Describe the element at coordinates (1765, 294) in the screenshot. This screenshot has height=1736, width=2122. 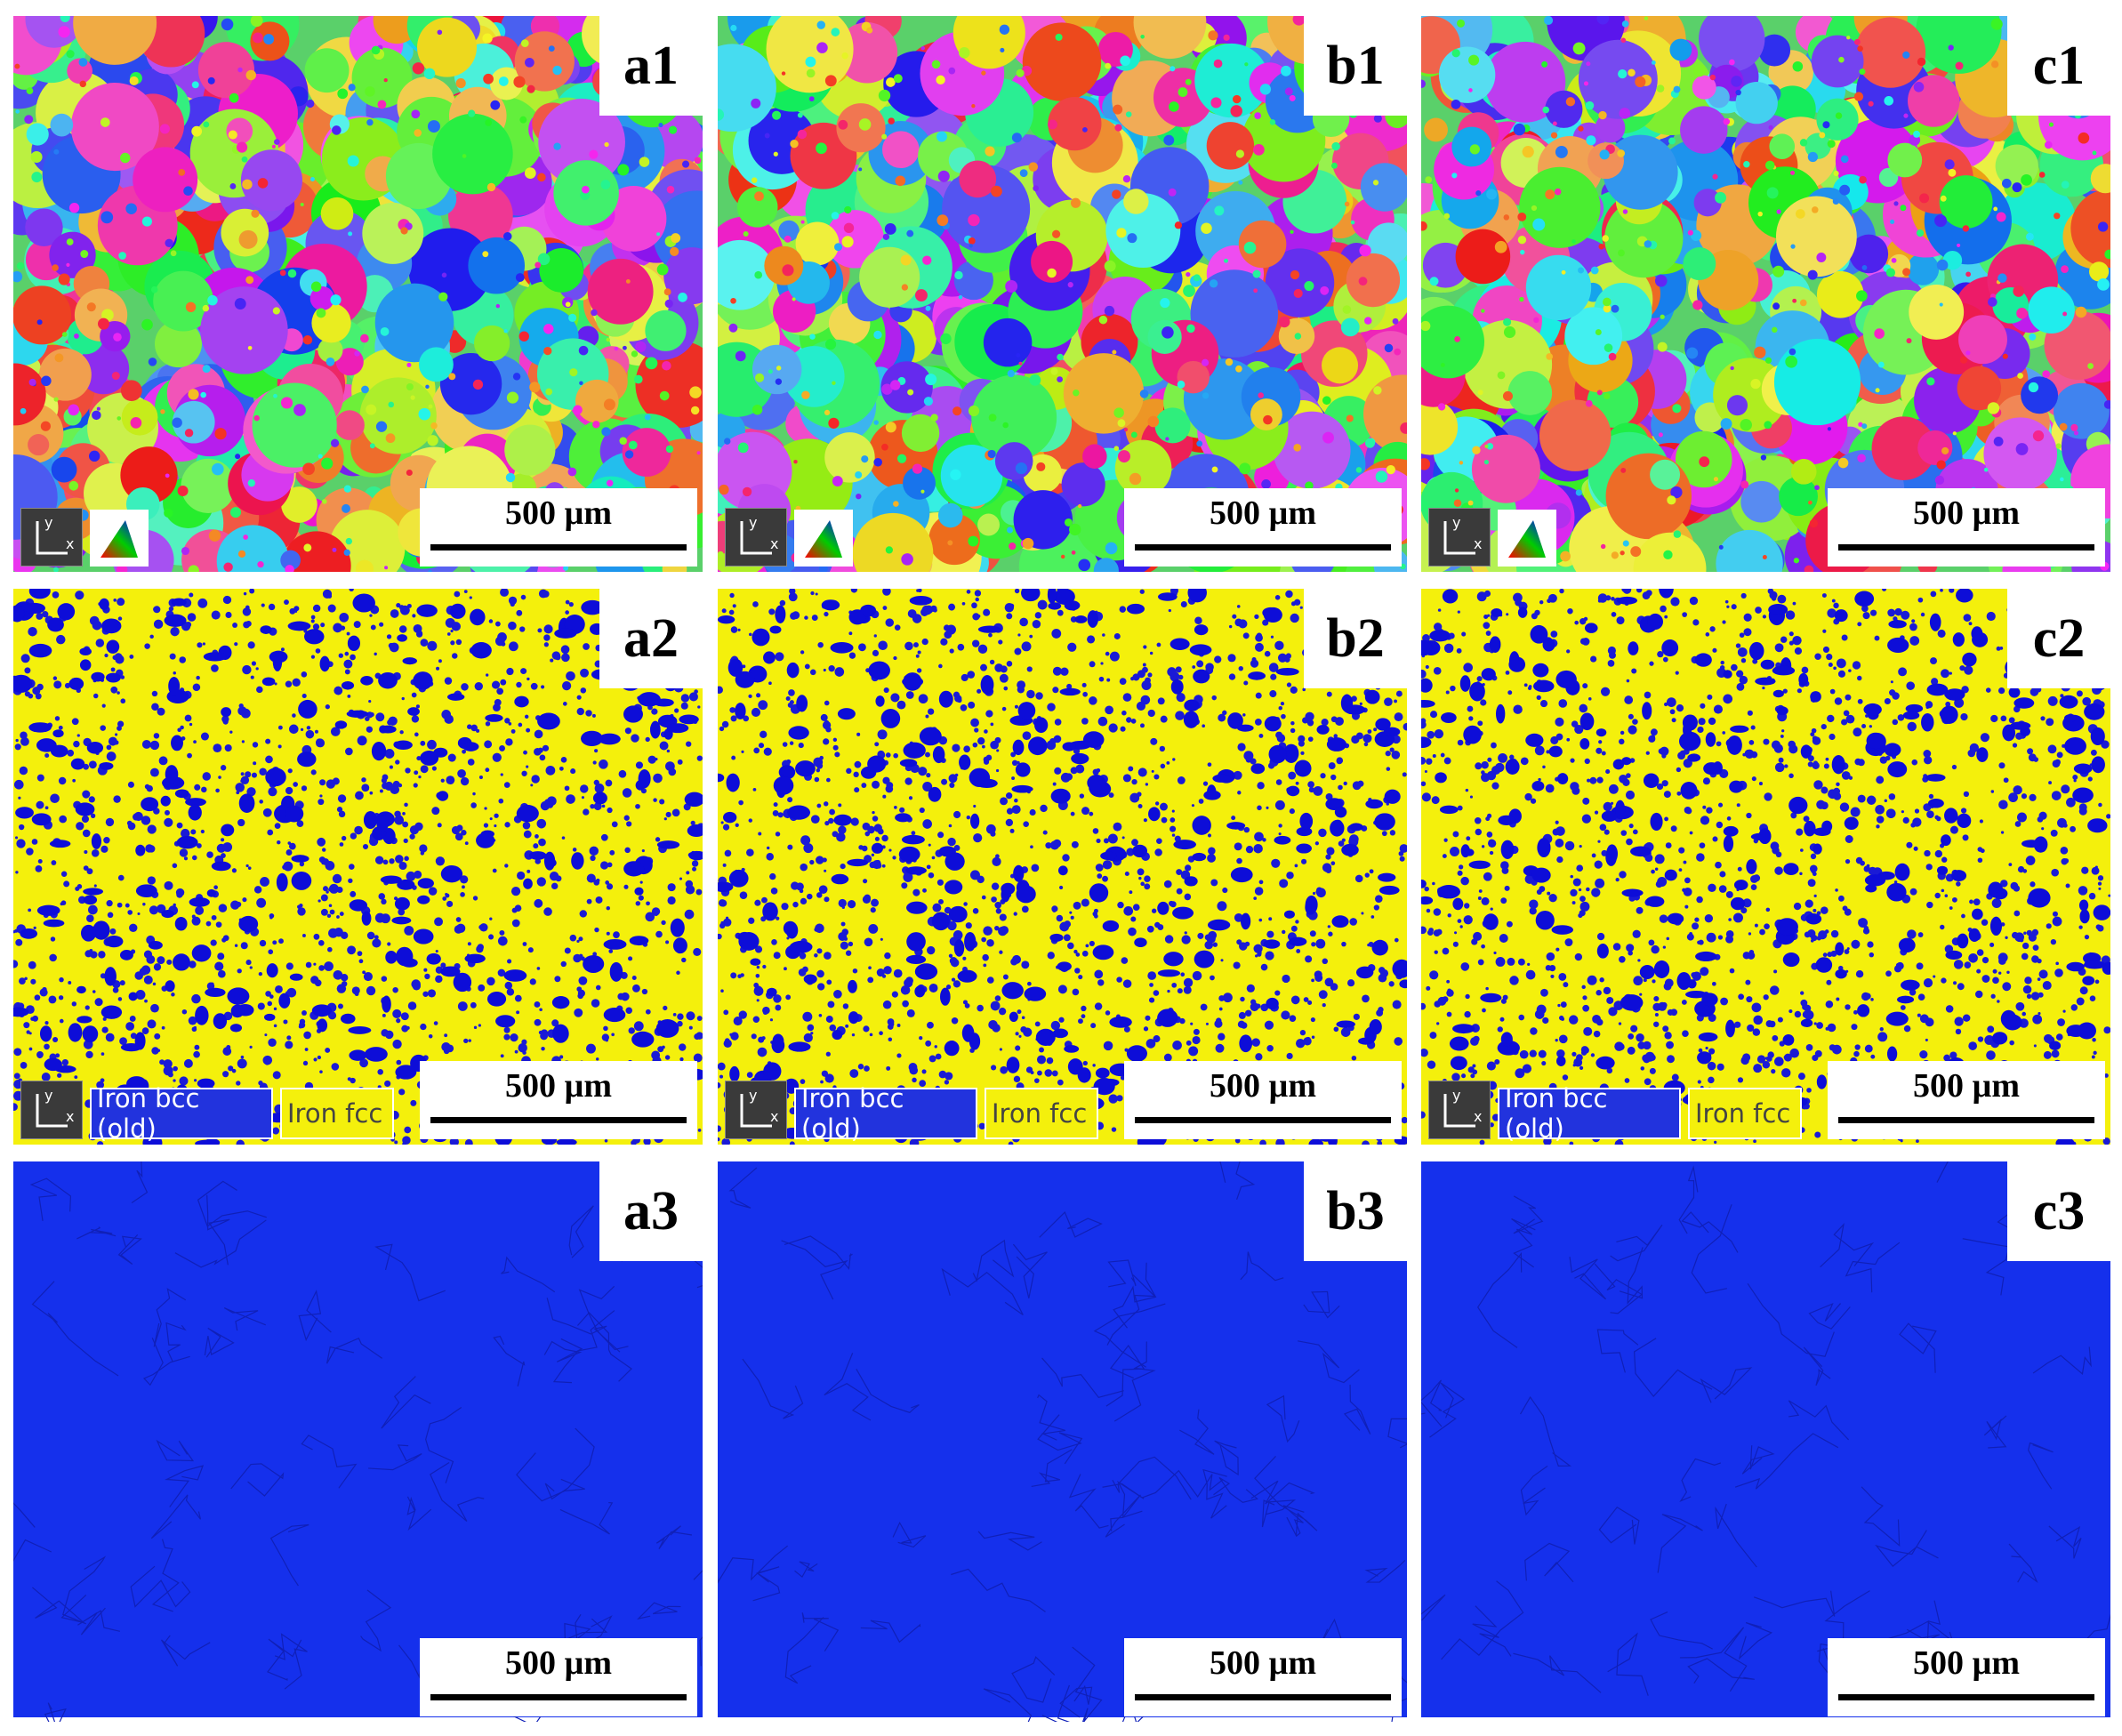
I see `micrograph-panel: c1 500 µm y x` at that location.